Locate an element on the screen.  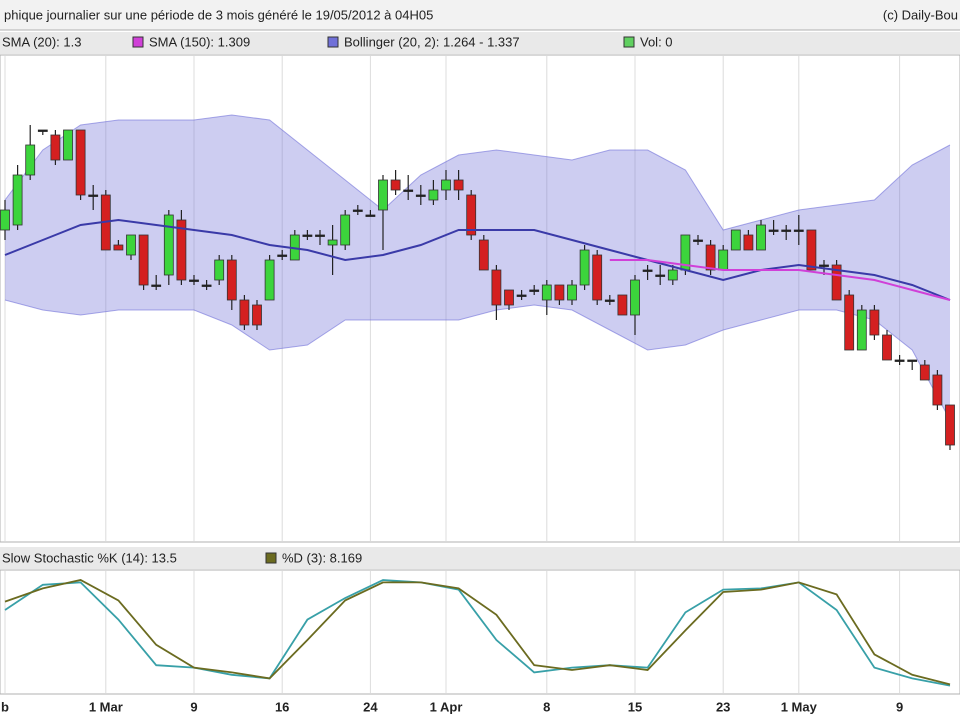
legend-label: Bollinger (20, 2): 1.264 - 1.337 is located at coordinates (432, 41).